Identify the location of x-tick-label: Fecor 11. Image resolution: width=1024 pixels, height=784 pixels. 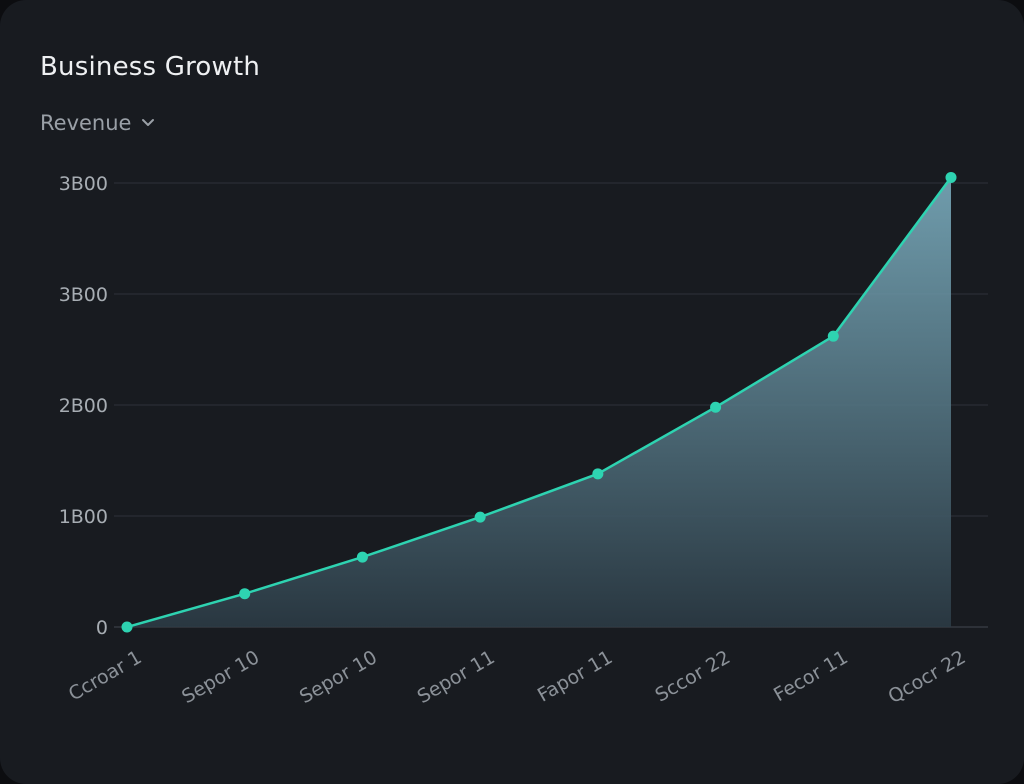
(811, 676).